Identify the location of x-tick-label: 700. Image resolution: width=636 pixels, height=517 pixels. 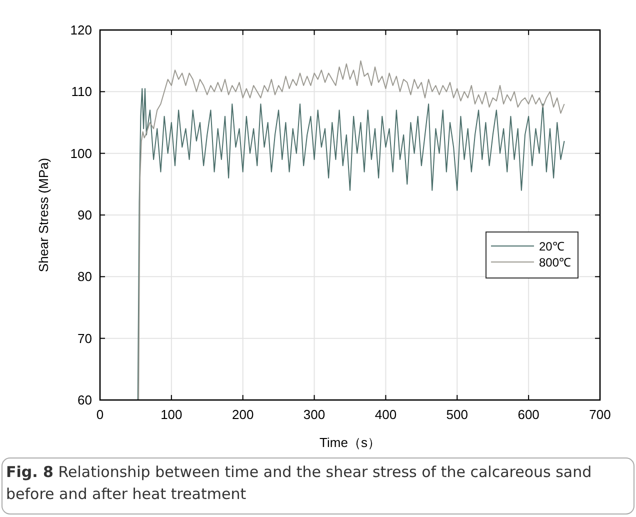
(600, 414).